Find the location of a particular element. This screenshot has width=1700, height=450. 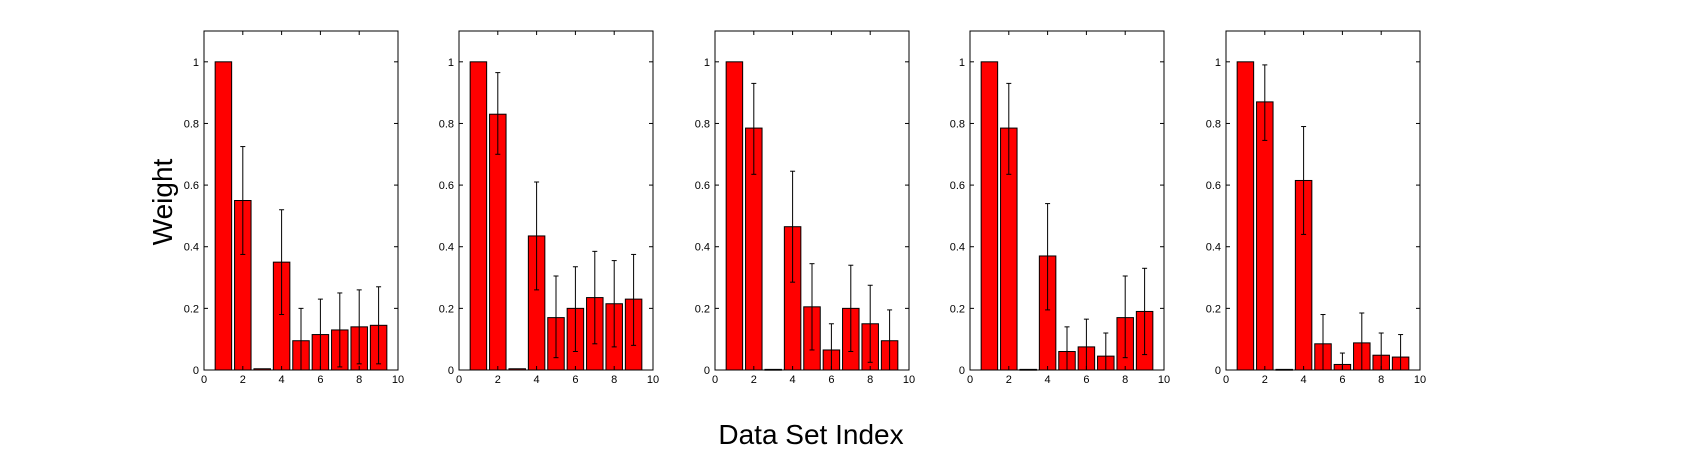

subplot-1: 0 2 4 6 8 10 0 0.2 0.4 0.6 0.8 1 is located at coordinates (294, 208).